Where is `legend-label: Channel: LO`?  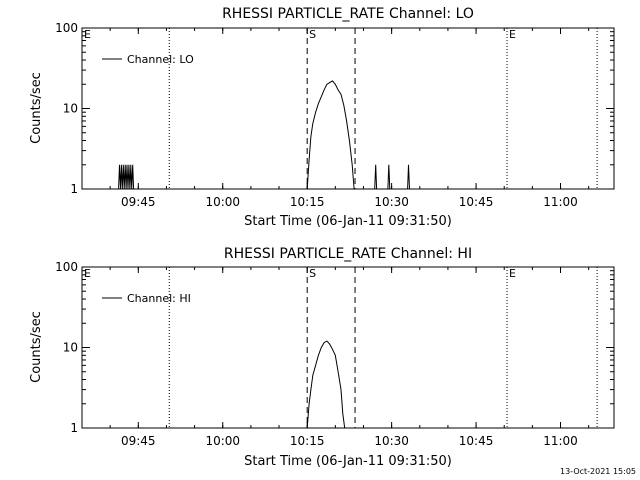
legend-label: Channel: LO is located at coordinates (160, 59).